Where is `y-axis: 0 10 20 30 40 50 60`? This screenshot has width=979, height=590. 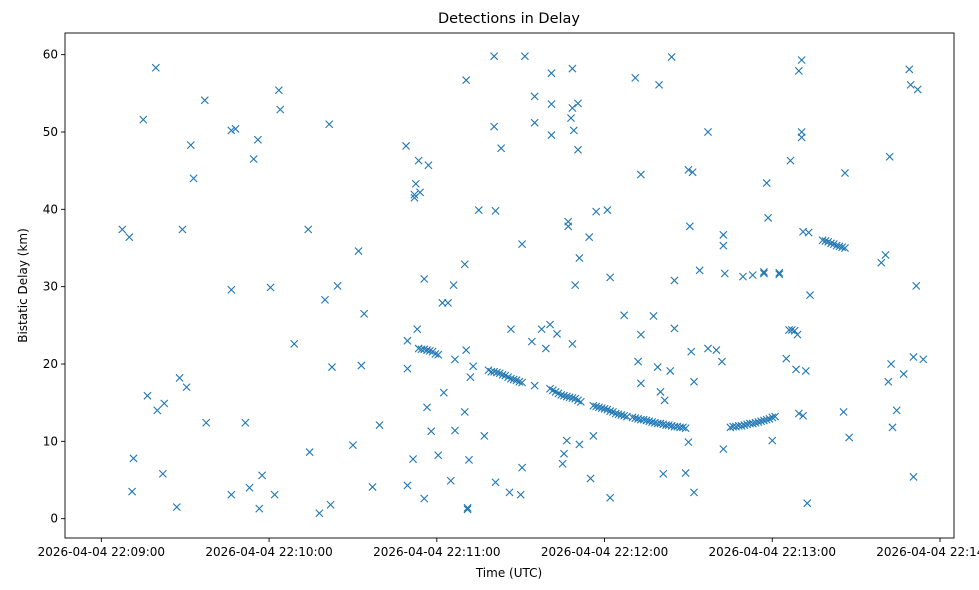 y-axis: 0 10 20 30 40 50 60 is located at coordinates (54, 287).